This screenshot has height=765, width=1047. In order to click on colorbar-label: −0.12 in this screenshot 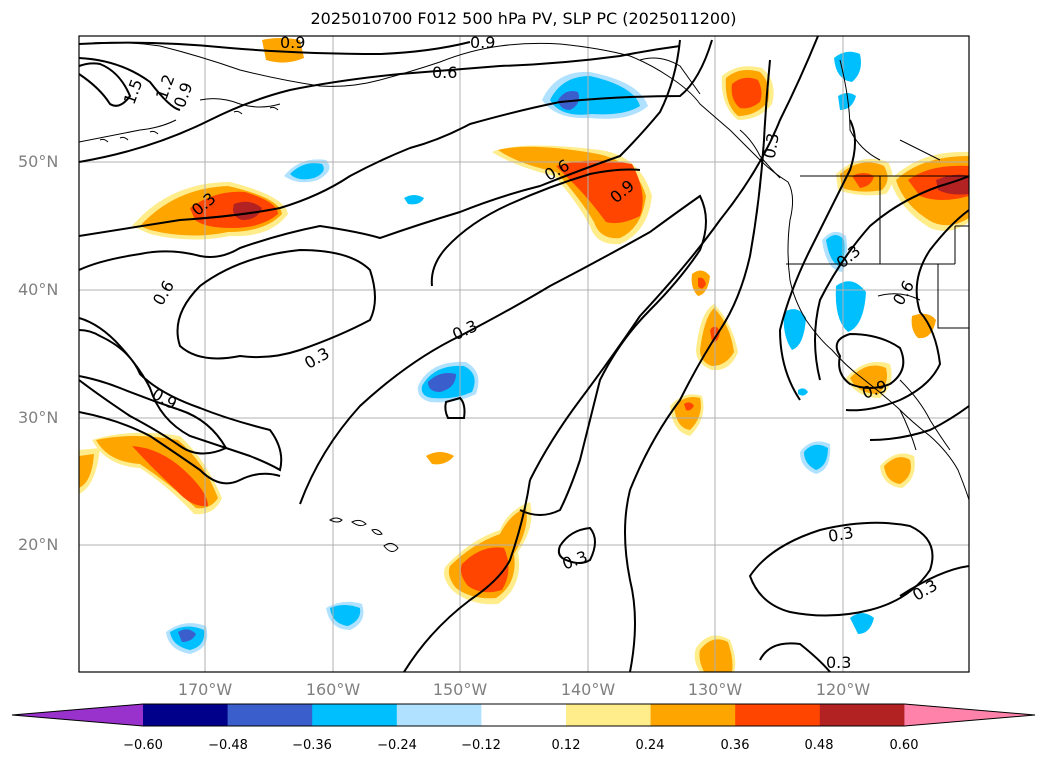, I will do `click(481, 745)`.